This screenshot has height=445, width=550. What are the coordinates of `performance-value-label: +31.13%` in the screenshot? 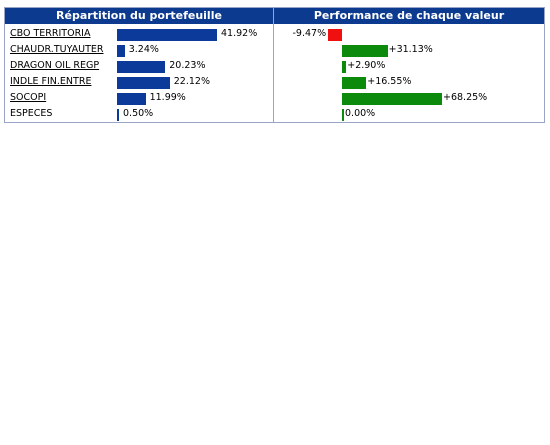 It's located at (410, 49).